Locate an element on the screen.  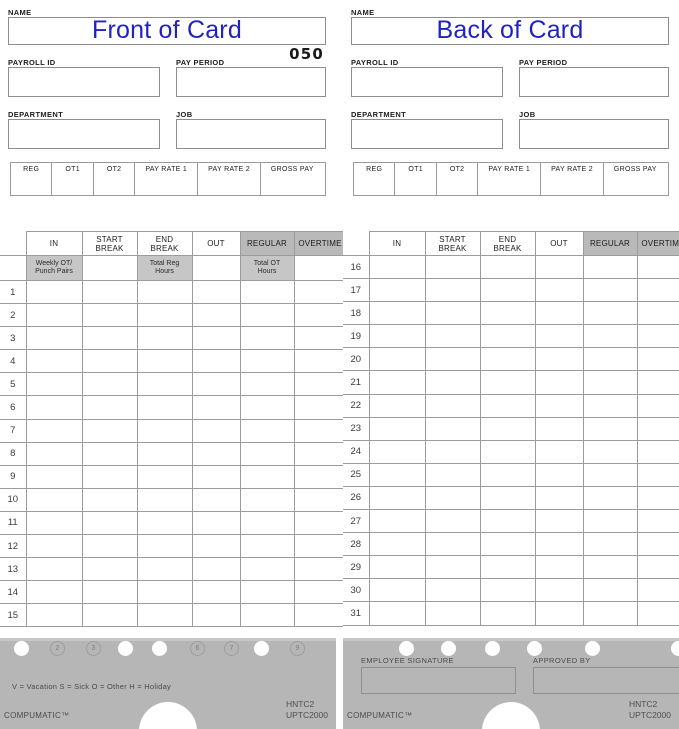
back-rate-ot2: OT2 is located at coordinates (458, 179).